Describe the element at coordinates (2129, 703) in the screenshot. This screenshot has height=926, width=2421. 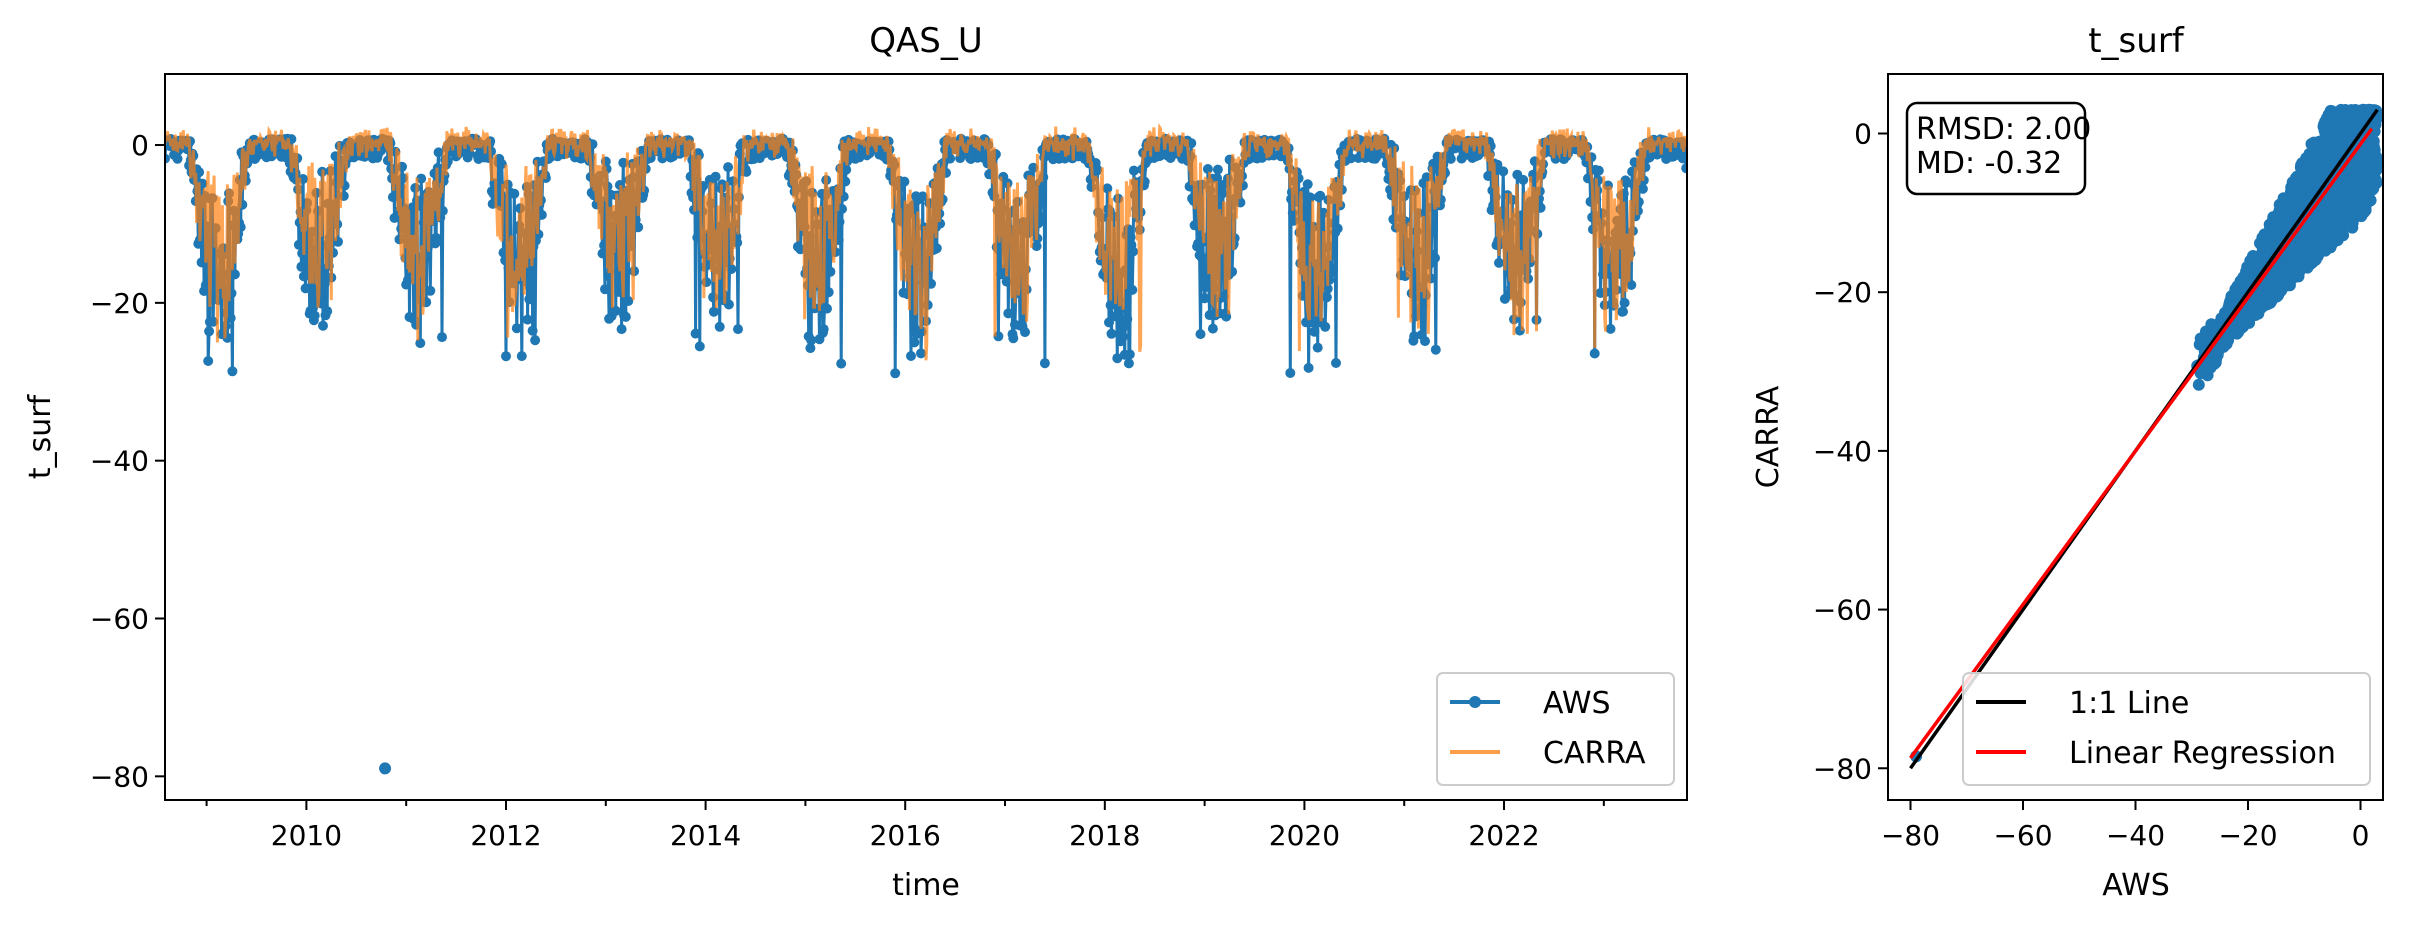
I see `legend-identity-line-label: 1:1 Line` at that location.